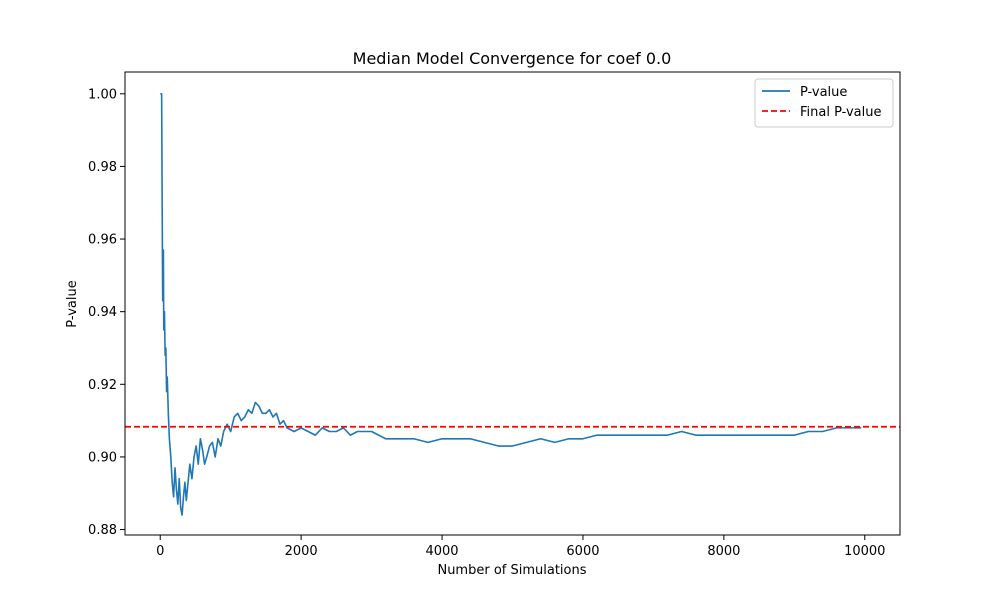  Describe the element at coordinates (102, 385) in the screenshot. I see `y-tick-label: 0.92` at that location.